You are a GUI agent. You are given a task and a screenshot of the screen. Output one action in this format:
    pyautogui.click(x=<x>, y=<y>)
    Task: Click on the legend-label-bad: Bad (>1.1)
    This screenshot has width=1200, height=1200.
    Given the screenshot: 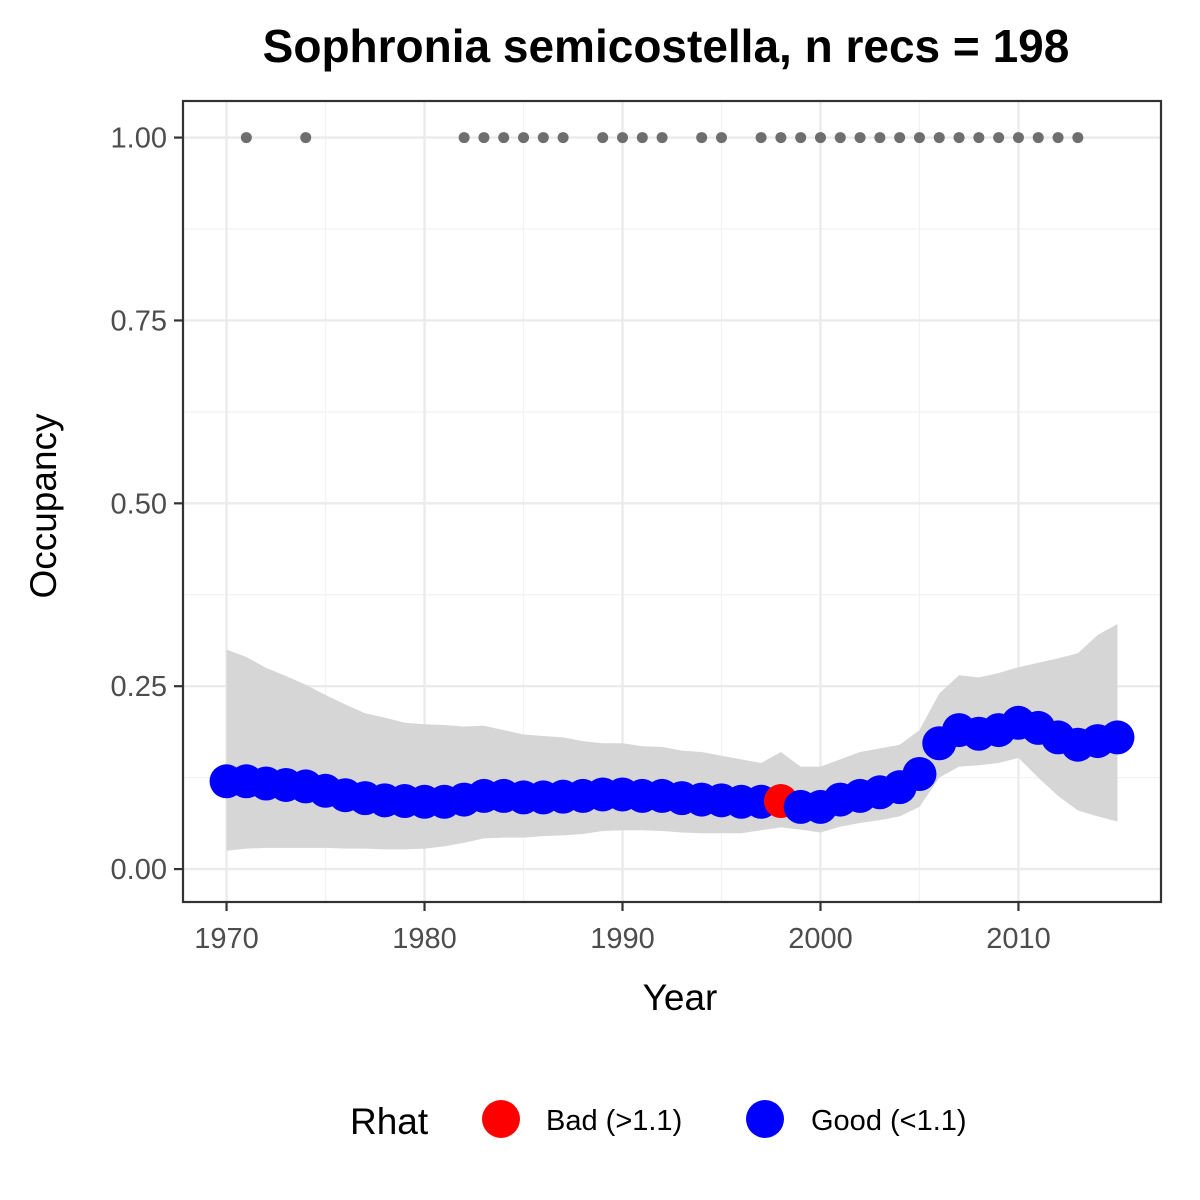 What is the action you would take?
    pyautogui.click(x=614, y=1121)
    